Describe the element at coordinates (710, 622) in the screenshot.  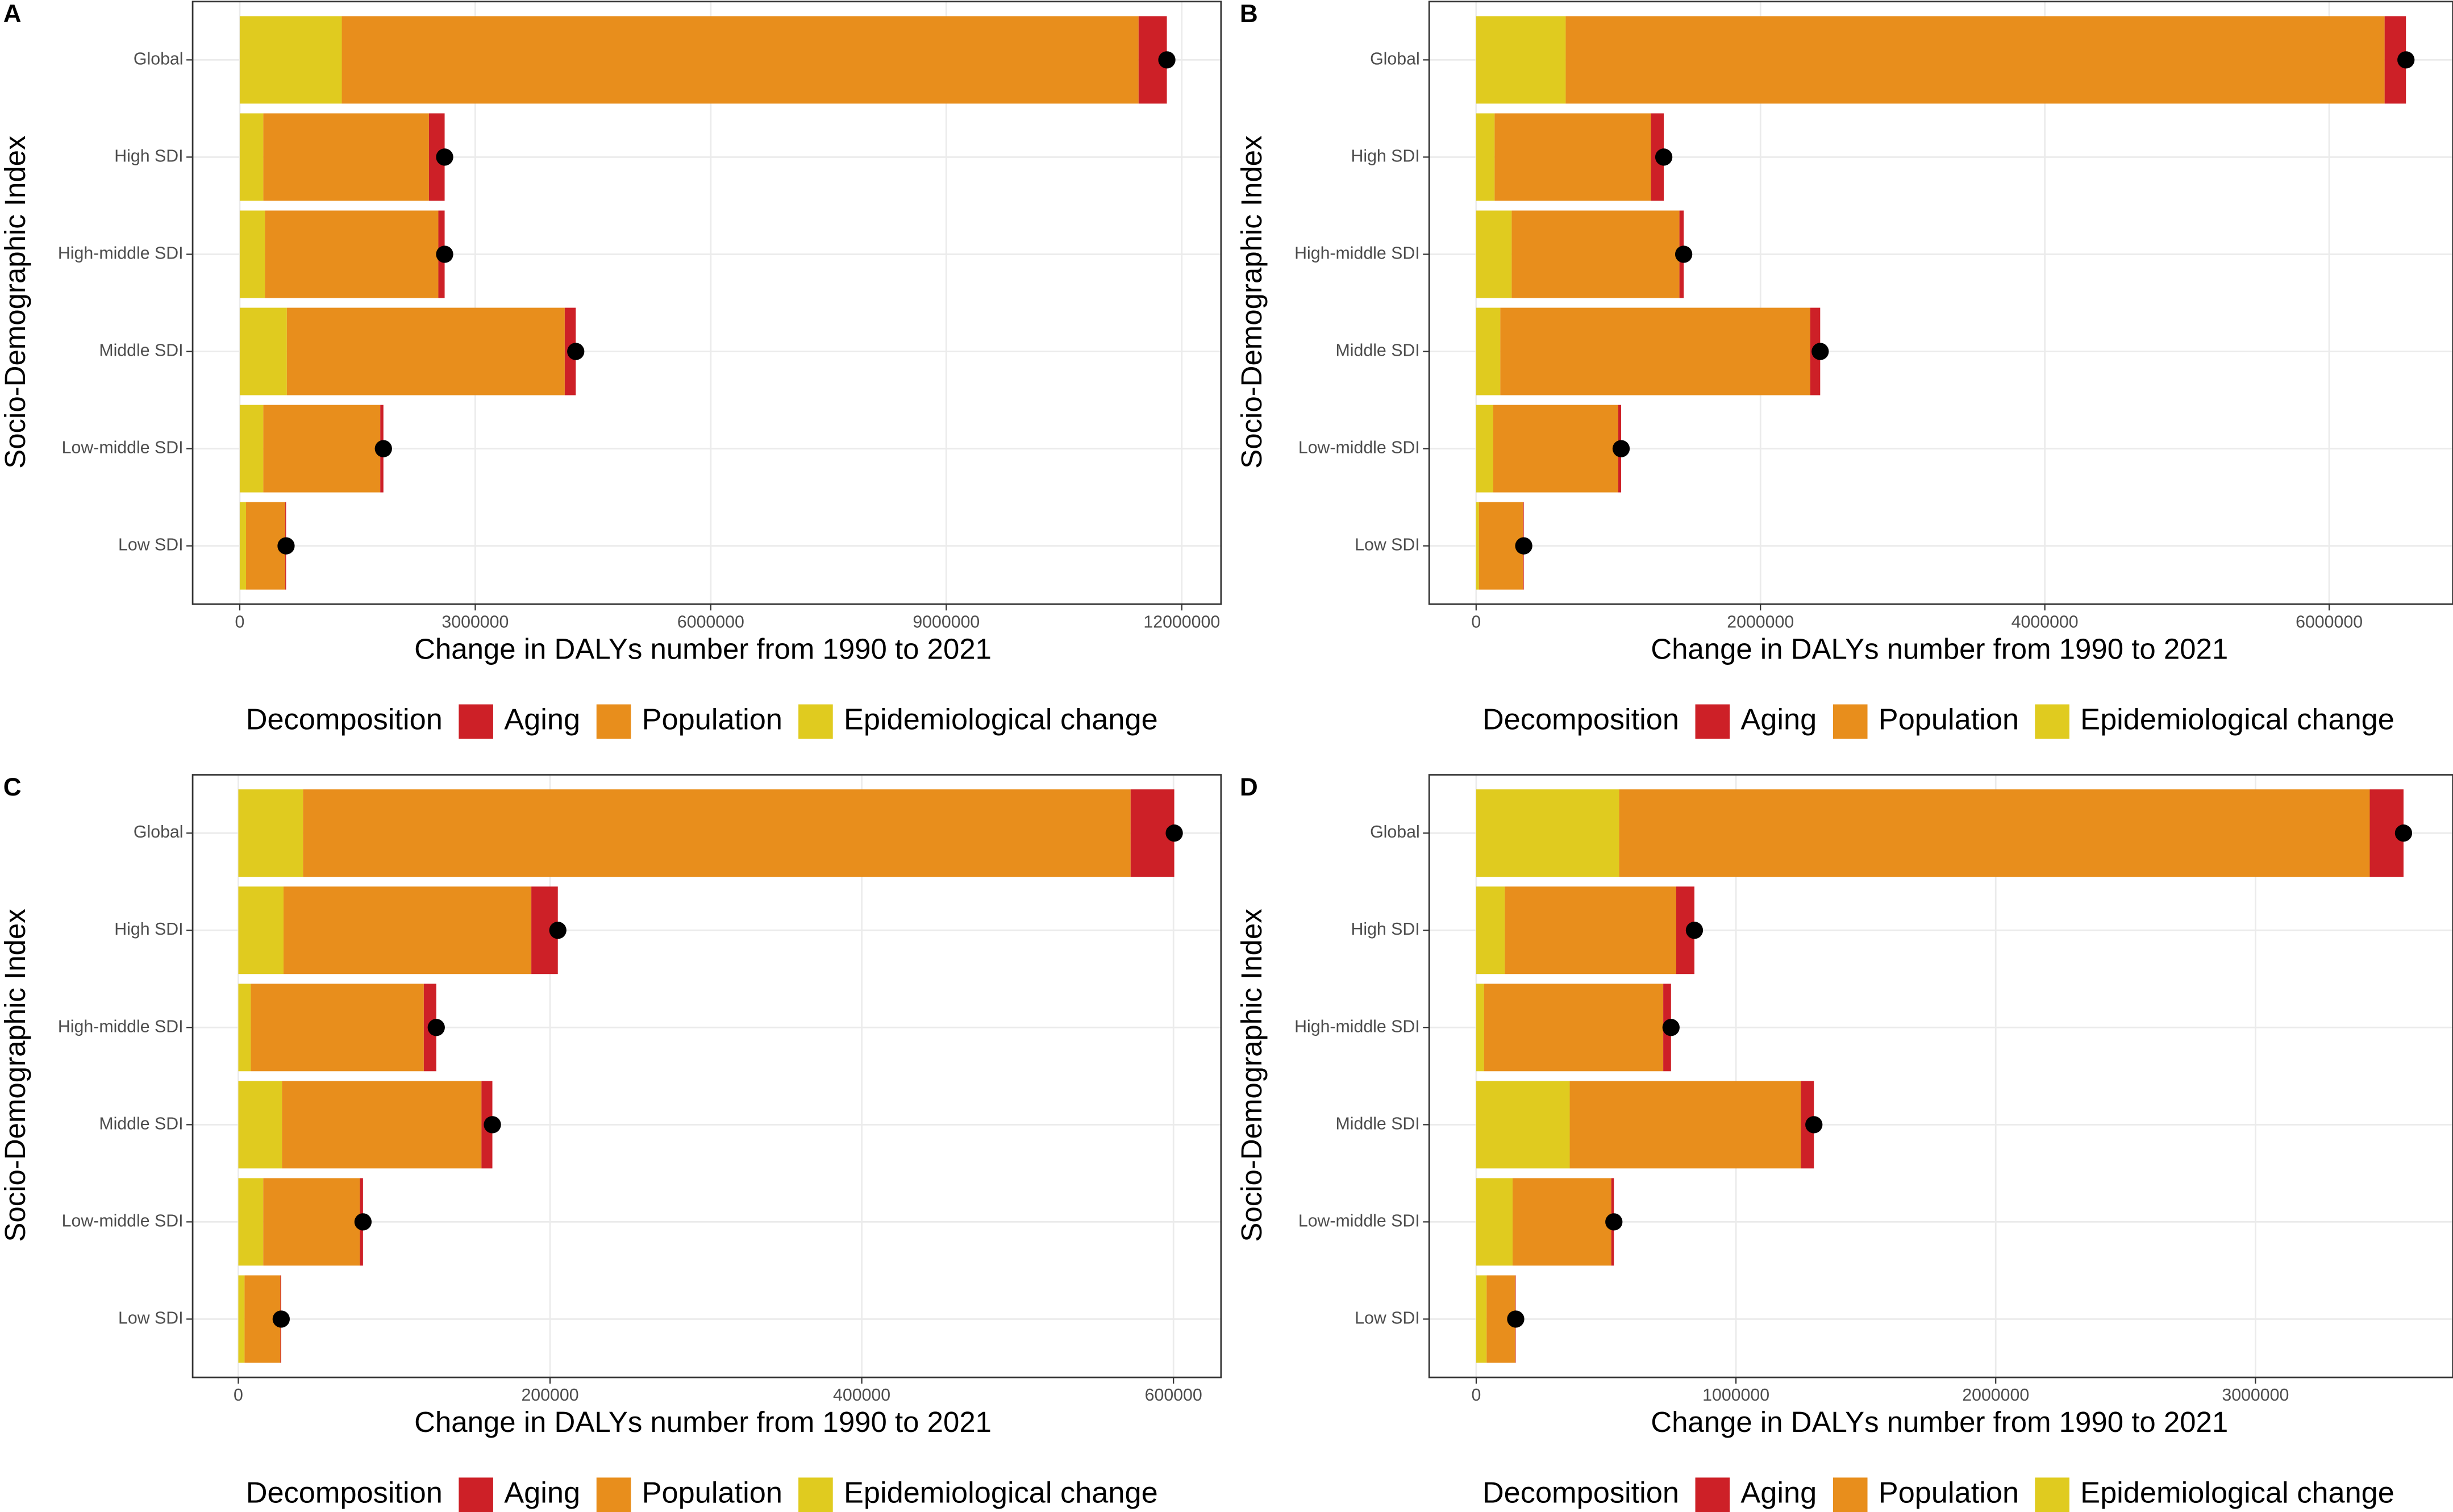
I see `x-tick-label: 6000000` at that location.